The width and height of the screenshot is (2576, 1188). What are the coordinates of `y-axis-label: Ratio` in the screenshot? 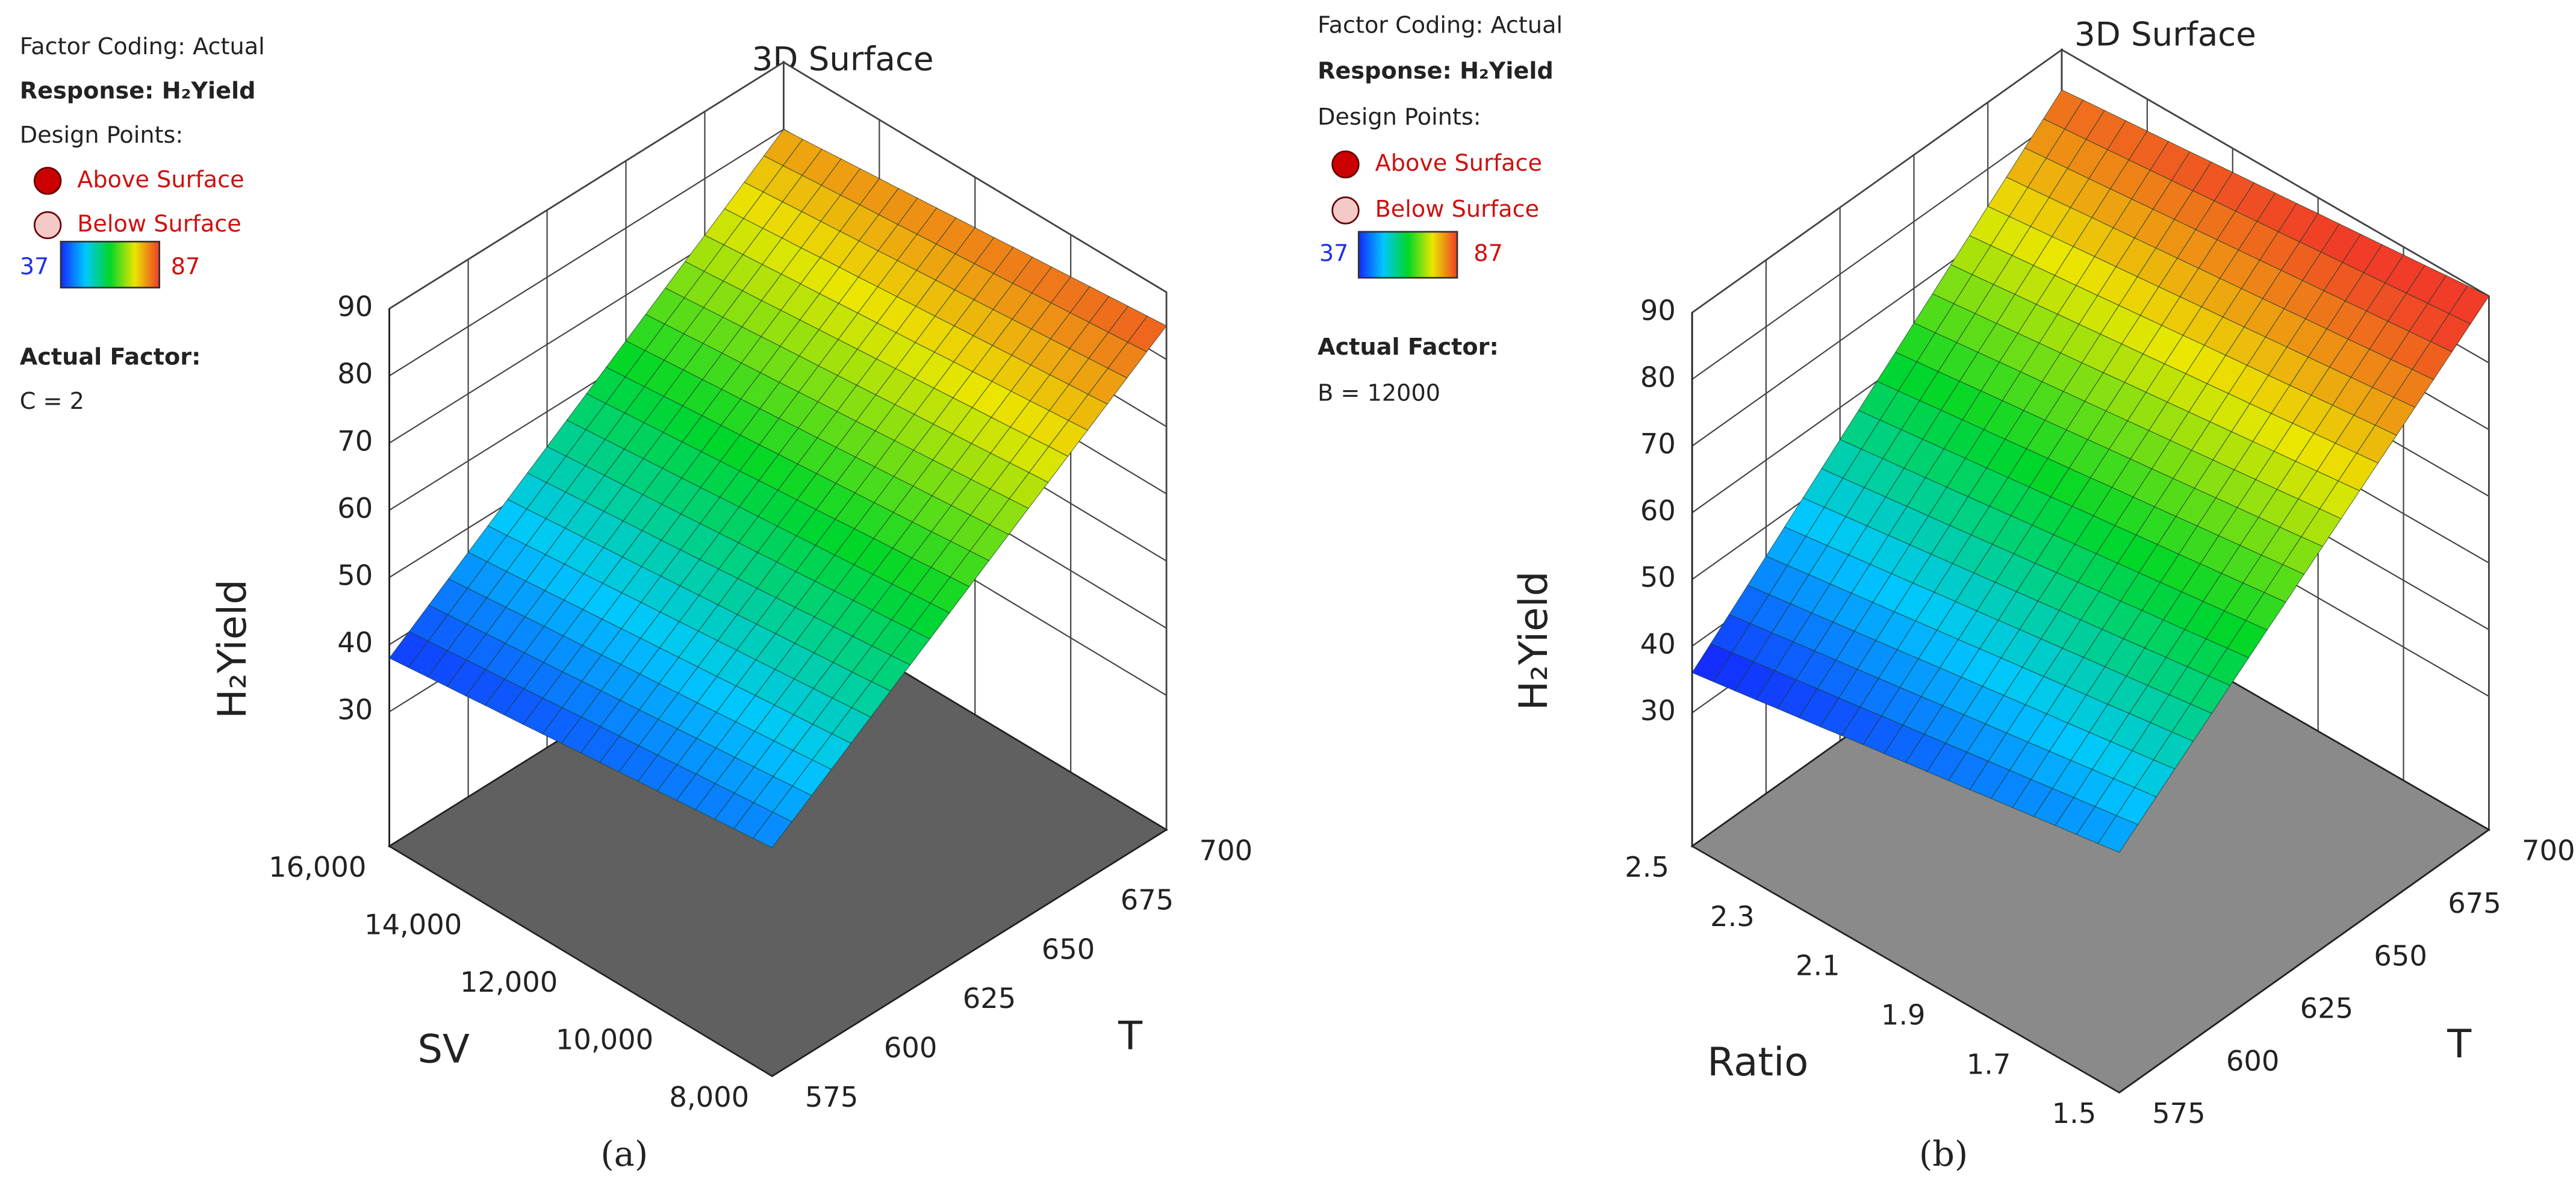 It's located at (1758, 1062).